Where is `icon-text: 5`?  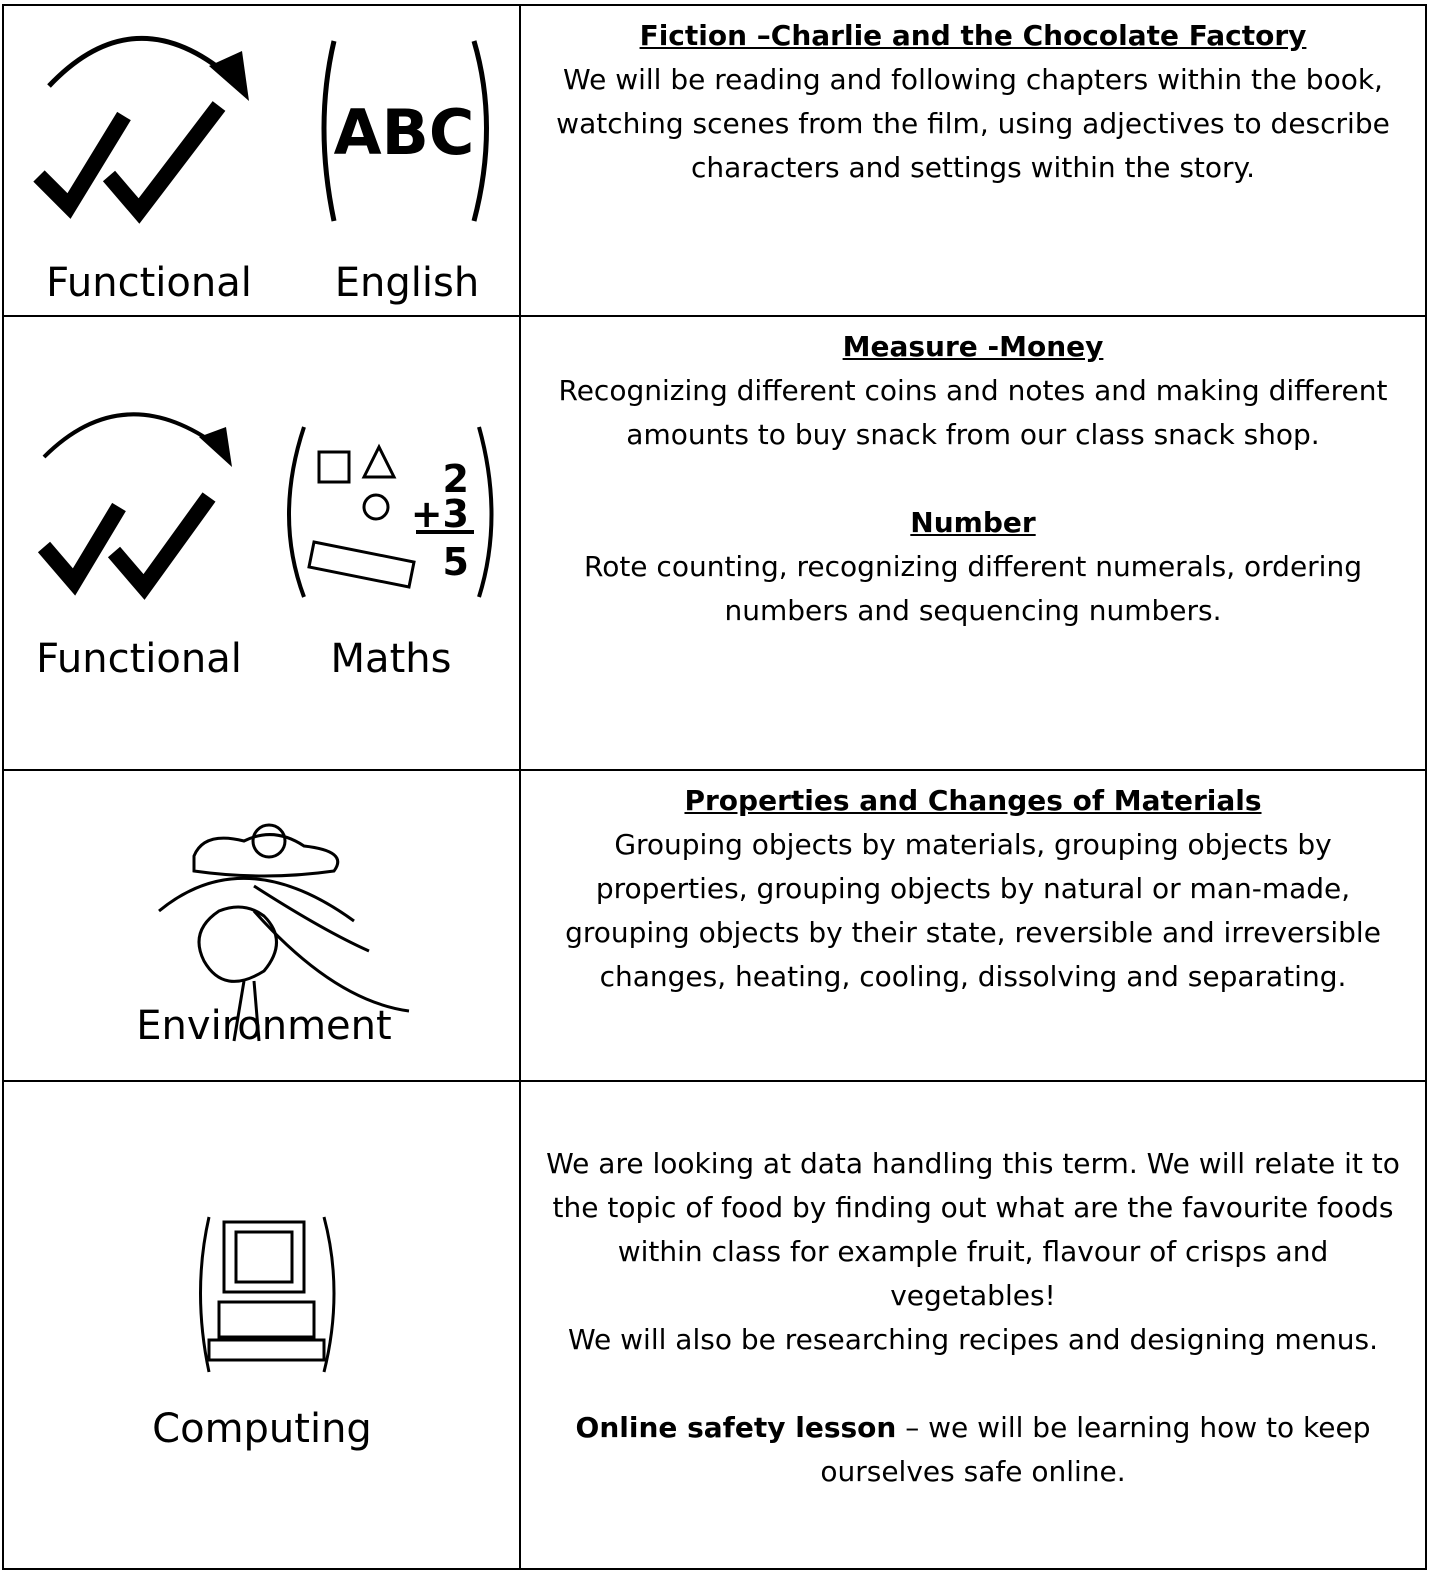
icon-text: 5 is located at coordinates (456, 562).